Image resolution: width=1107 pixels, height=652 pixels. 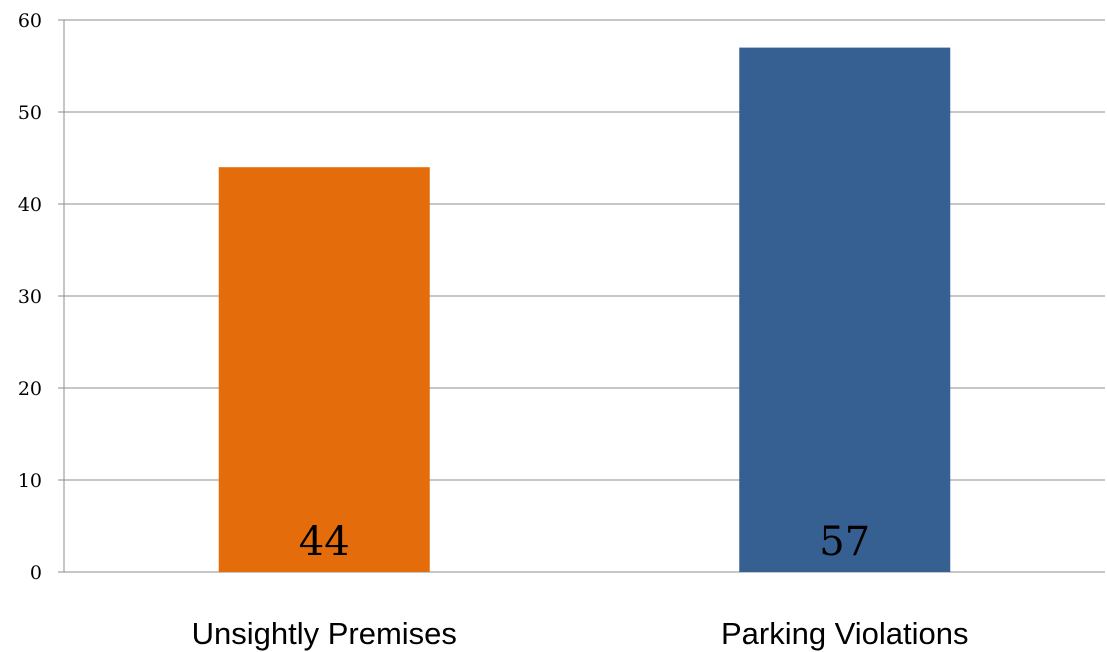 What do you see at coordinates (324, 633) in the screenshot?
I see `x-category-label: Unsightly Premises` at bounding box center [324, 633].